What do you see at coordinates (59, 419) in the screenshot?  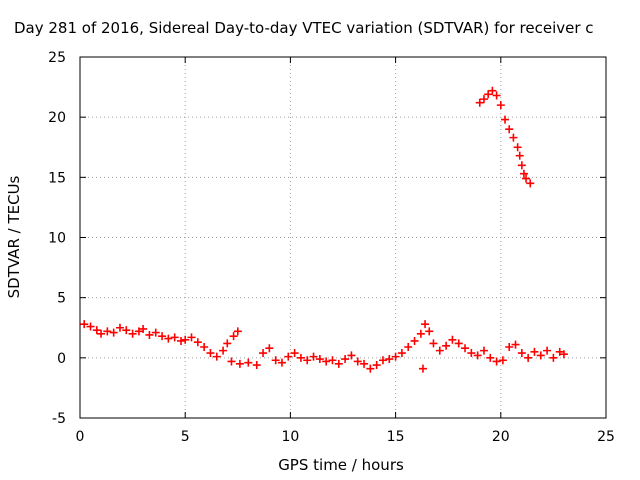 I see `y-tick-label: -5` at bounding box center [59, 419].